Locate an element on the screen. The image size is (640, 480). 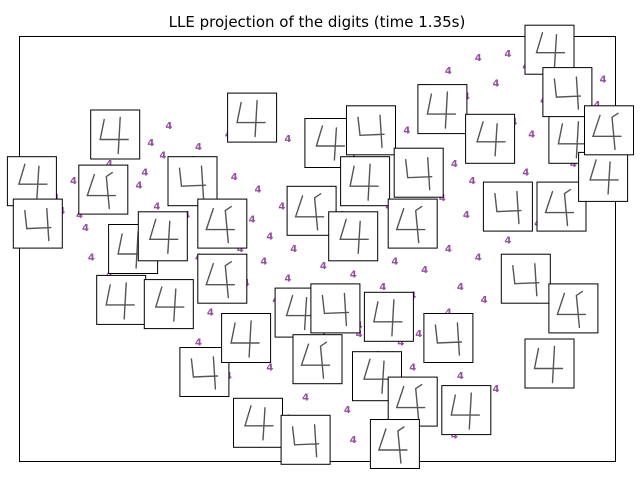
data-point-4: 4 is located at coordinates (79, 215).